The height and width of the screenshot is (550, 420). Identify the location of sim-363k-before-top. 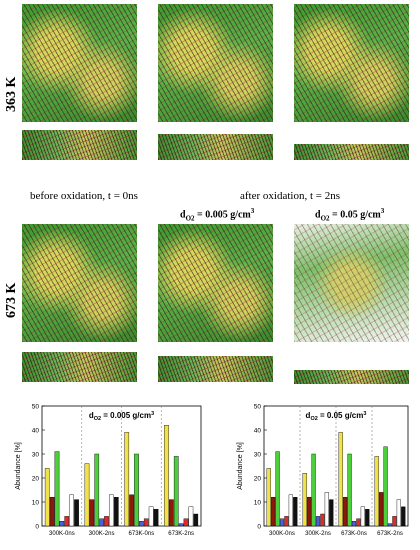
(79, 63).